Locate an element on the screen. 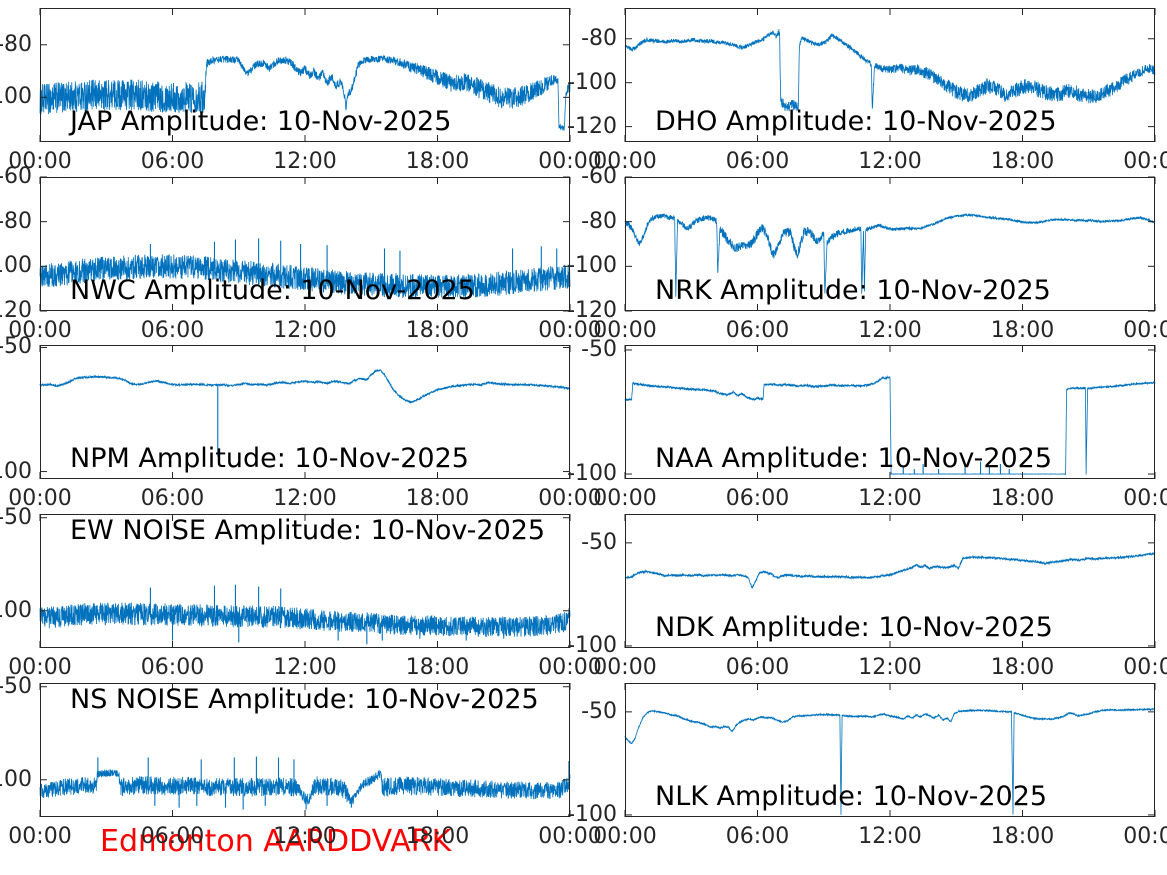 The height and width of the screenshot is (875, 1167). axes-box-ns-noise is located at coordinates (305, 750).